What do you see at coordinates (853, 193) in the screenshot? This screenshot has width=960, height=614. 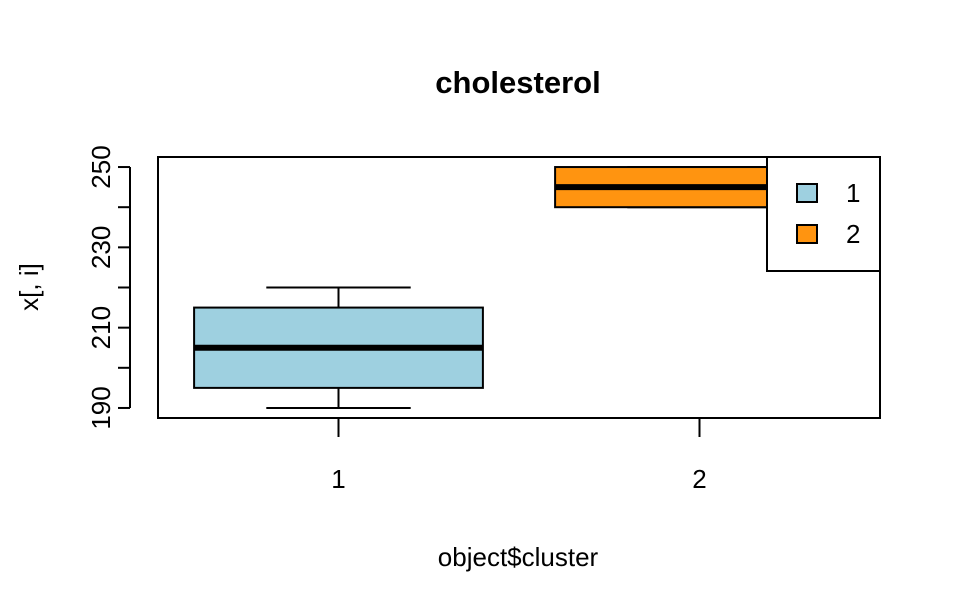 I see `legend-label: 1` at bounding box center [853, 193].